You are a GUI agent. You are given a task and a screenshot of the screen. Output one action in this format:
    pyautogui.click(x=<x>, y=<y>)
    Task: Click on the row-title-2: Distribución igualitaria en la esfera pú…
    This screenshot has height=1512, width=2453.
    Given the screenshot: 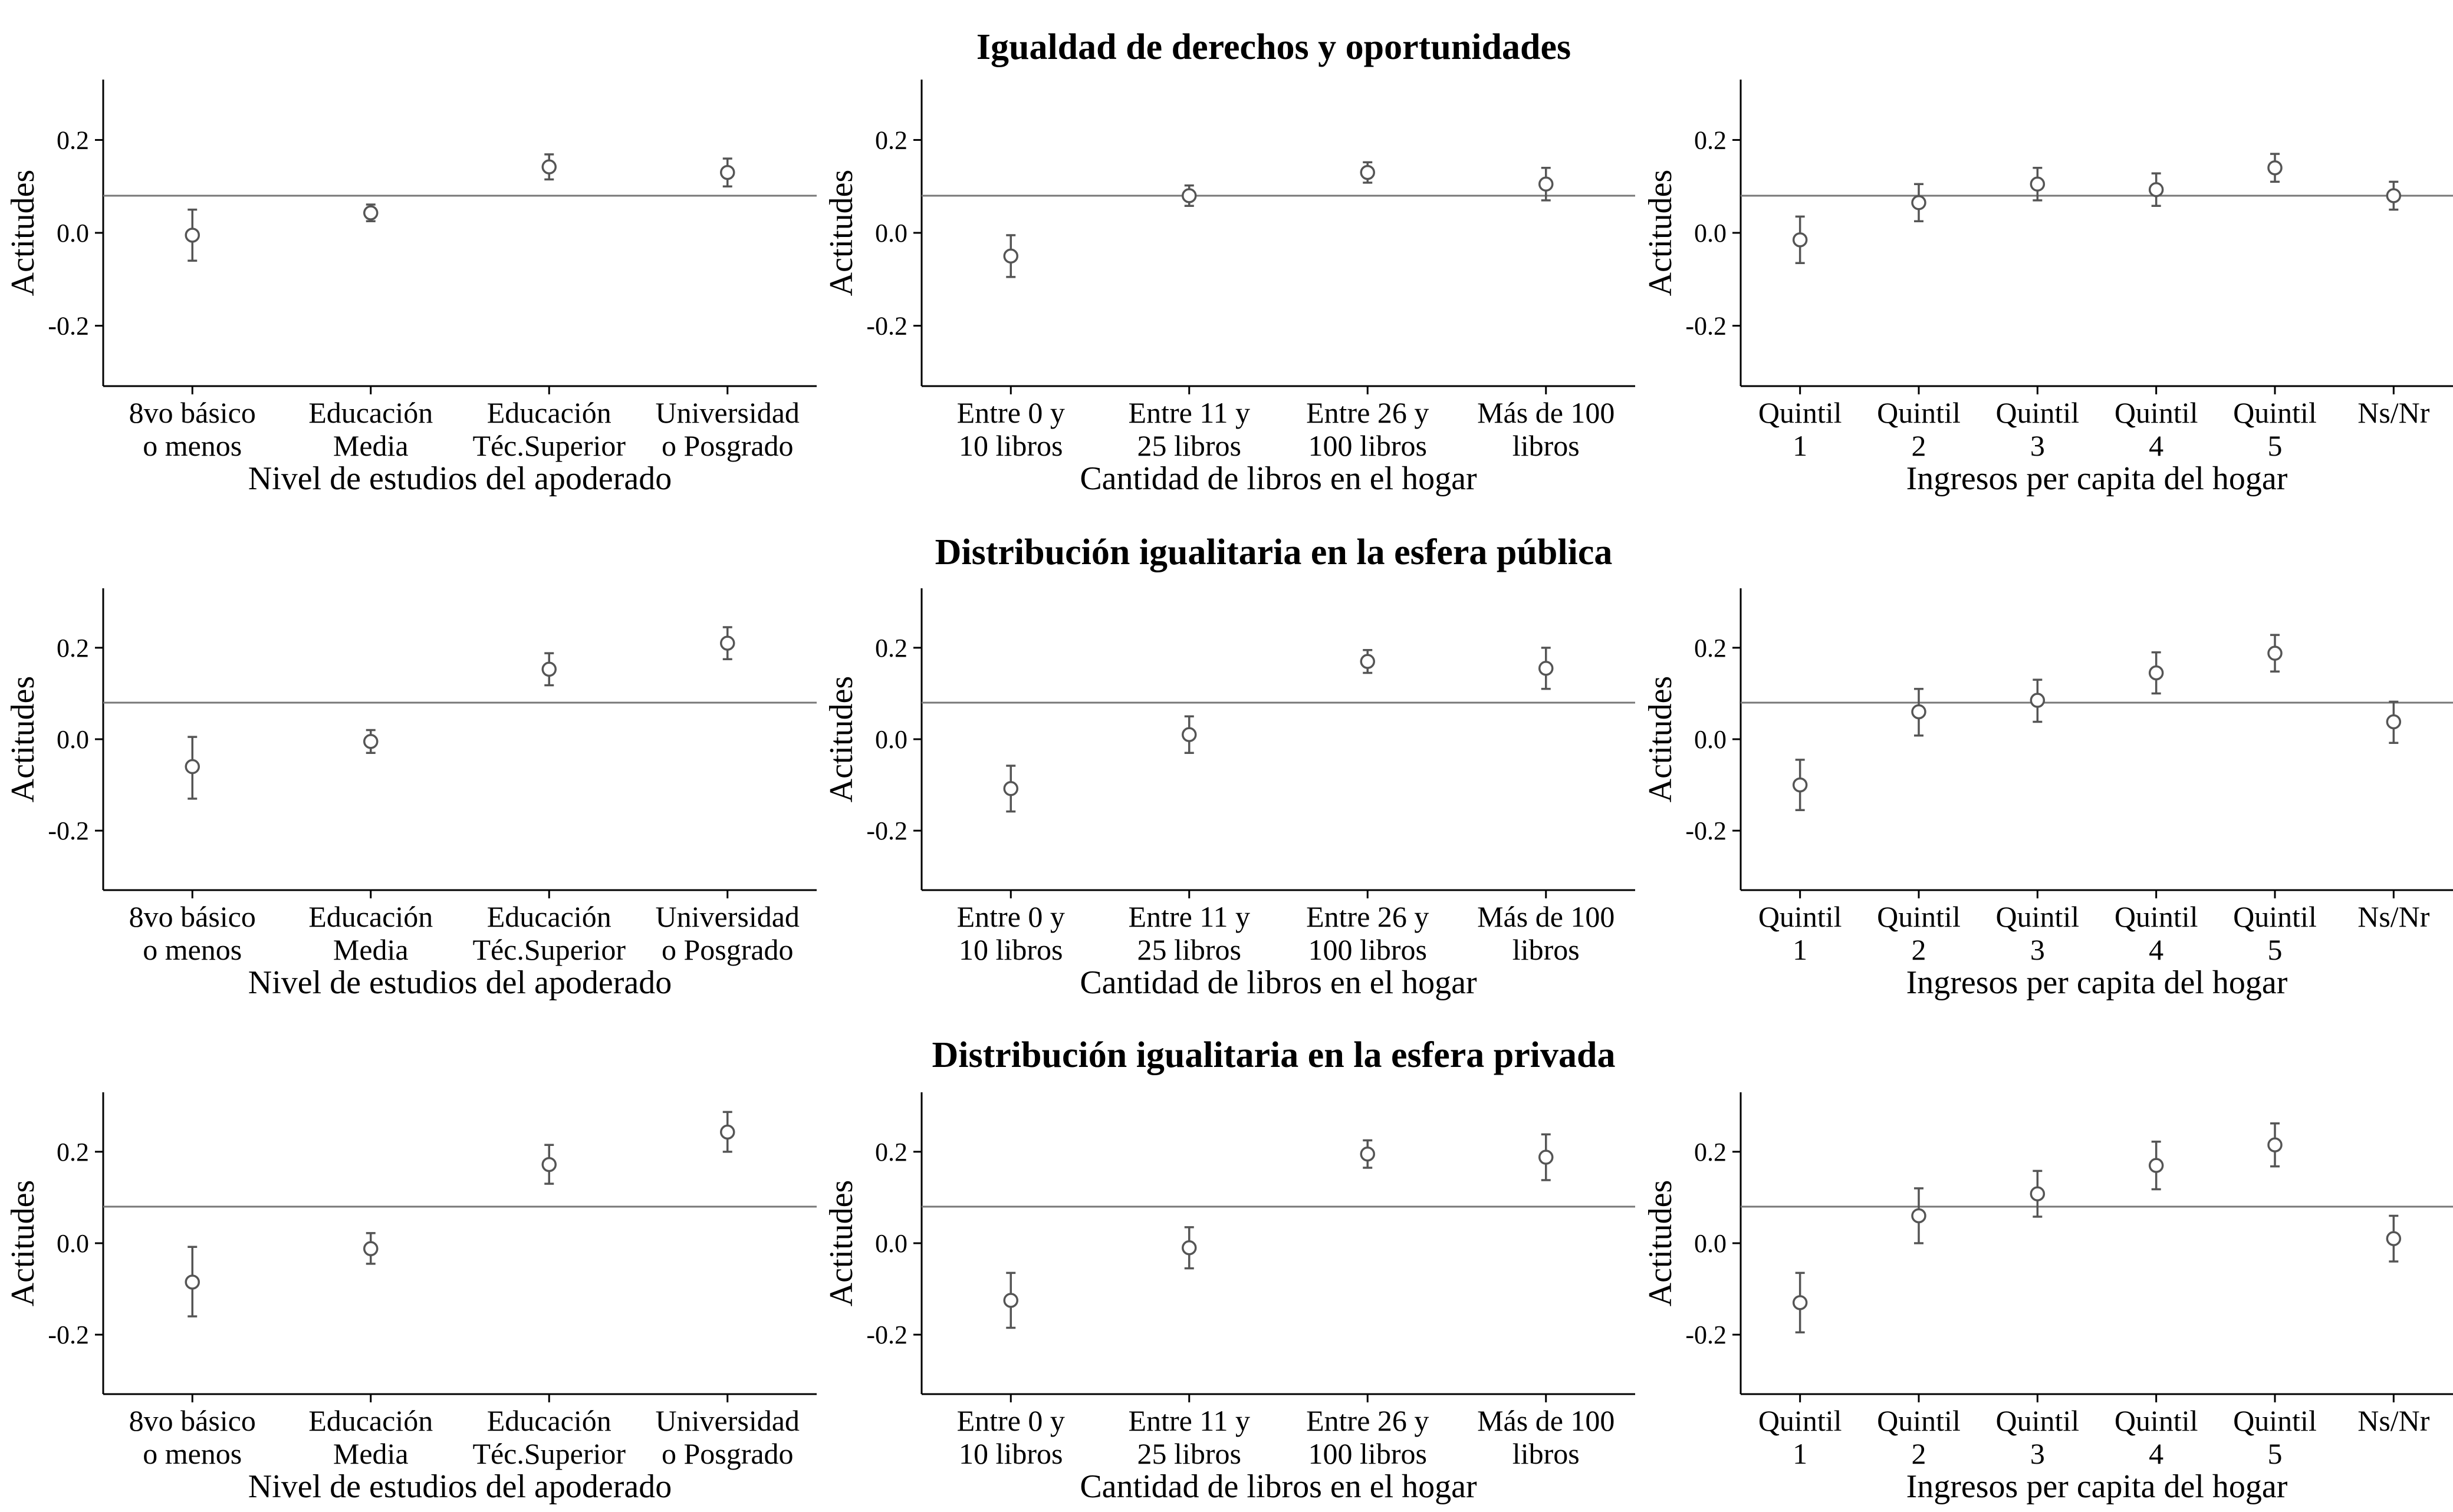 What is the action you would take?
    pyautogui.click(x=1274, y=552)
    